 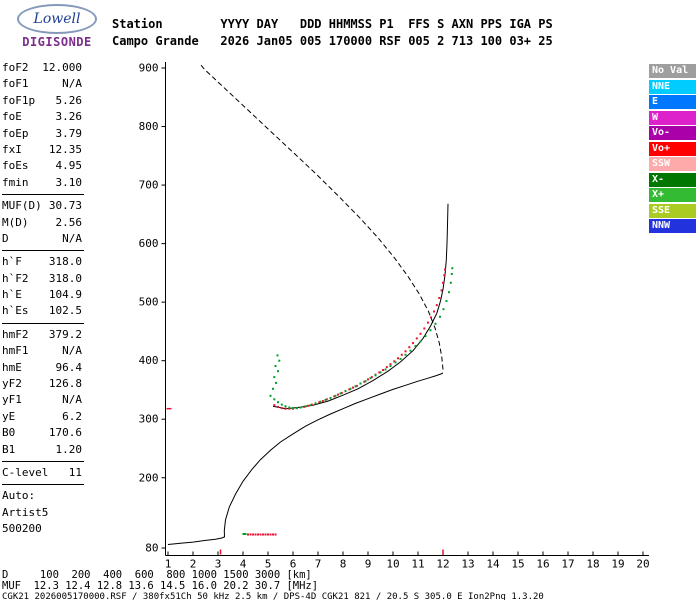 I want to click on param-label: yF2, so click(x=12, y=384).